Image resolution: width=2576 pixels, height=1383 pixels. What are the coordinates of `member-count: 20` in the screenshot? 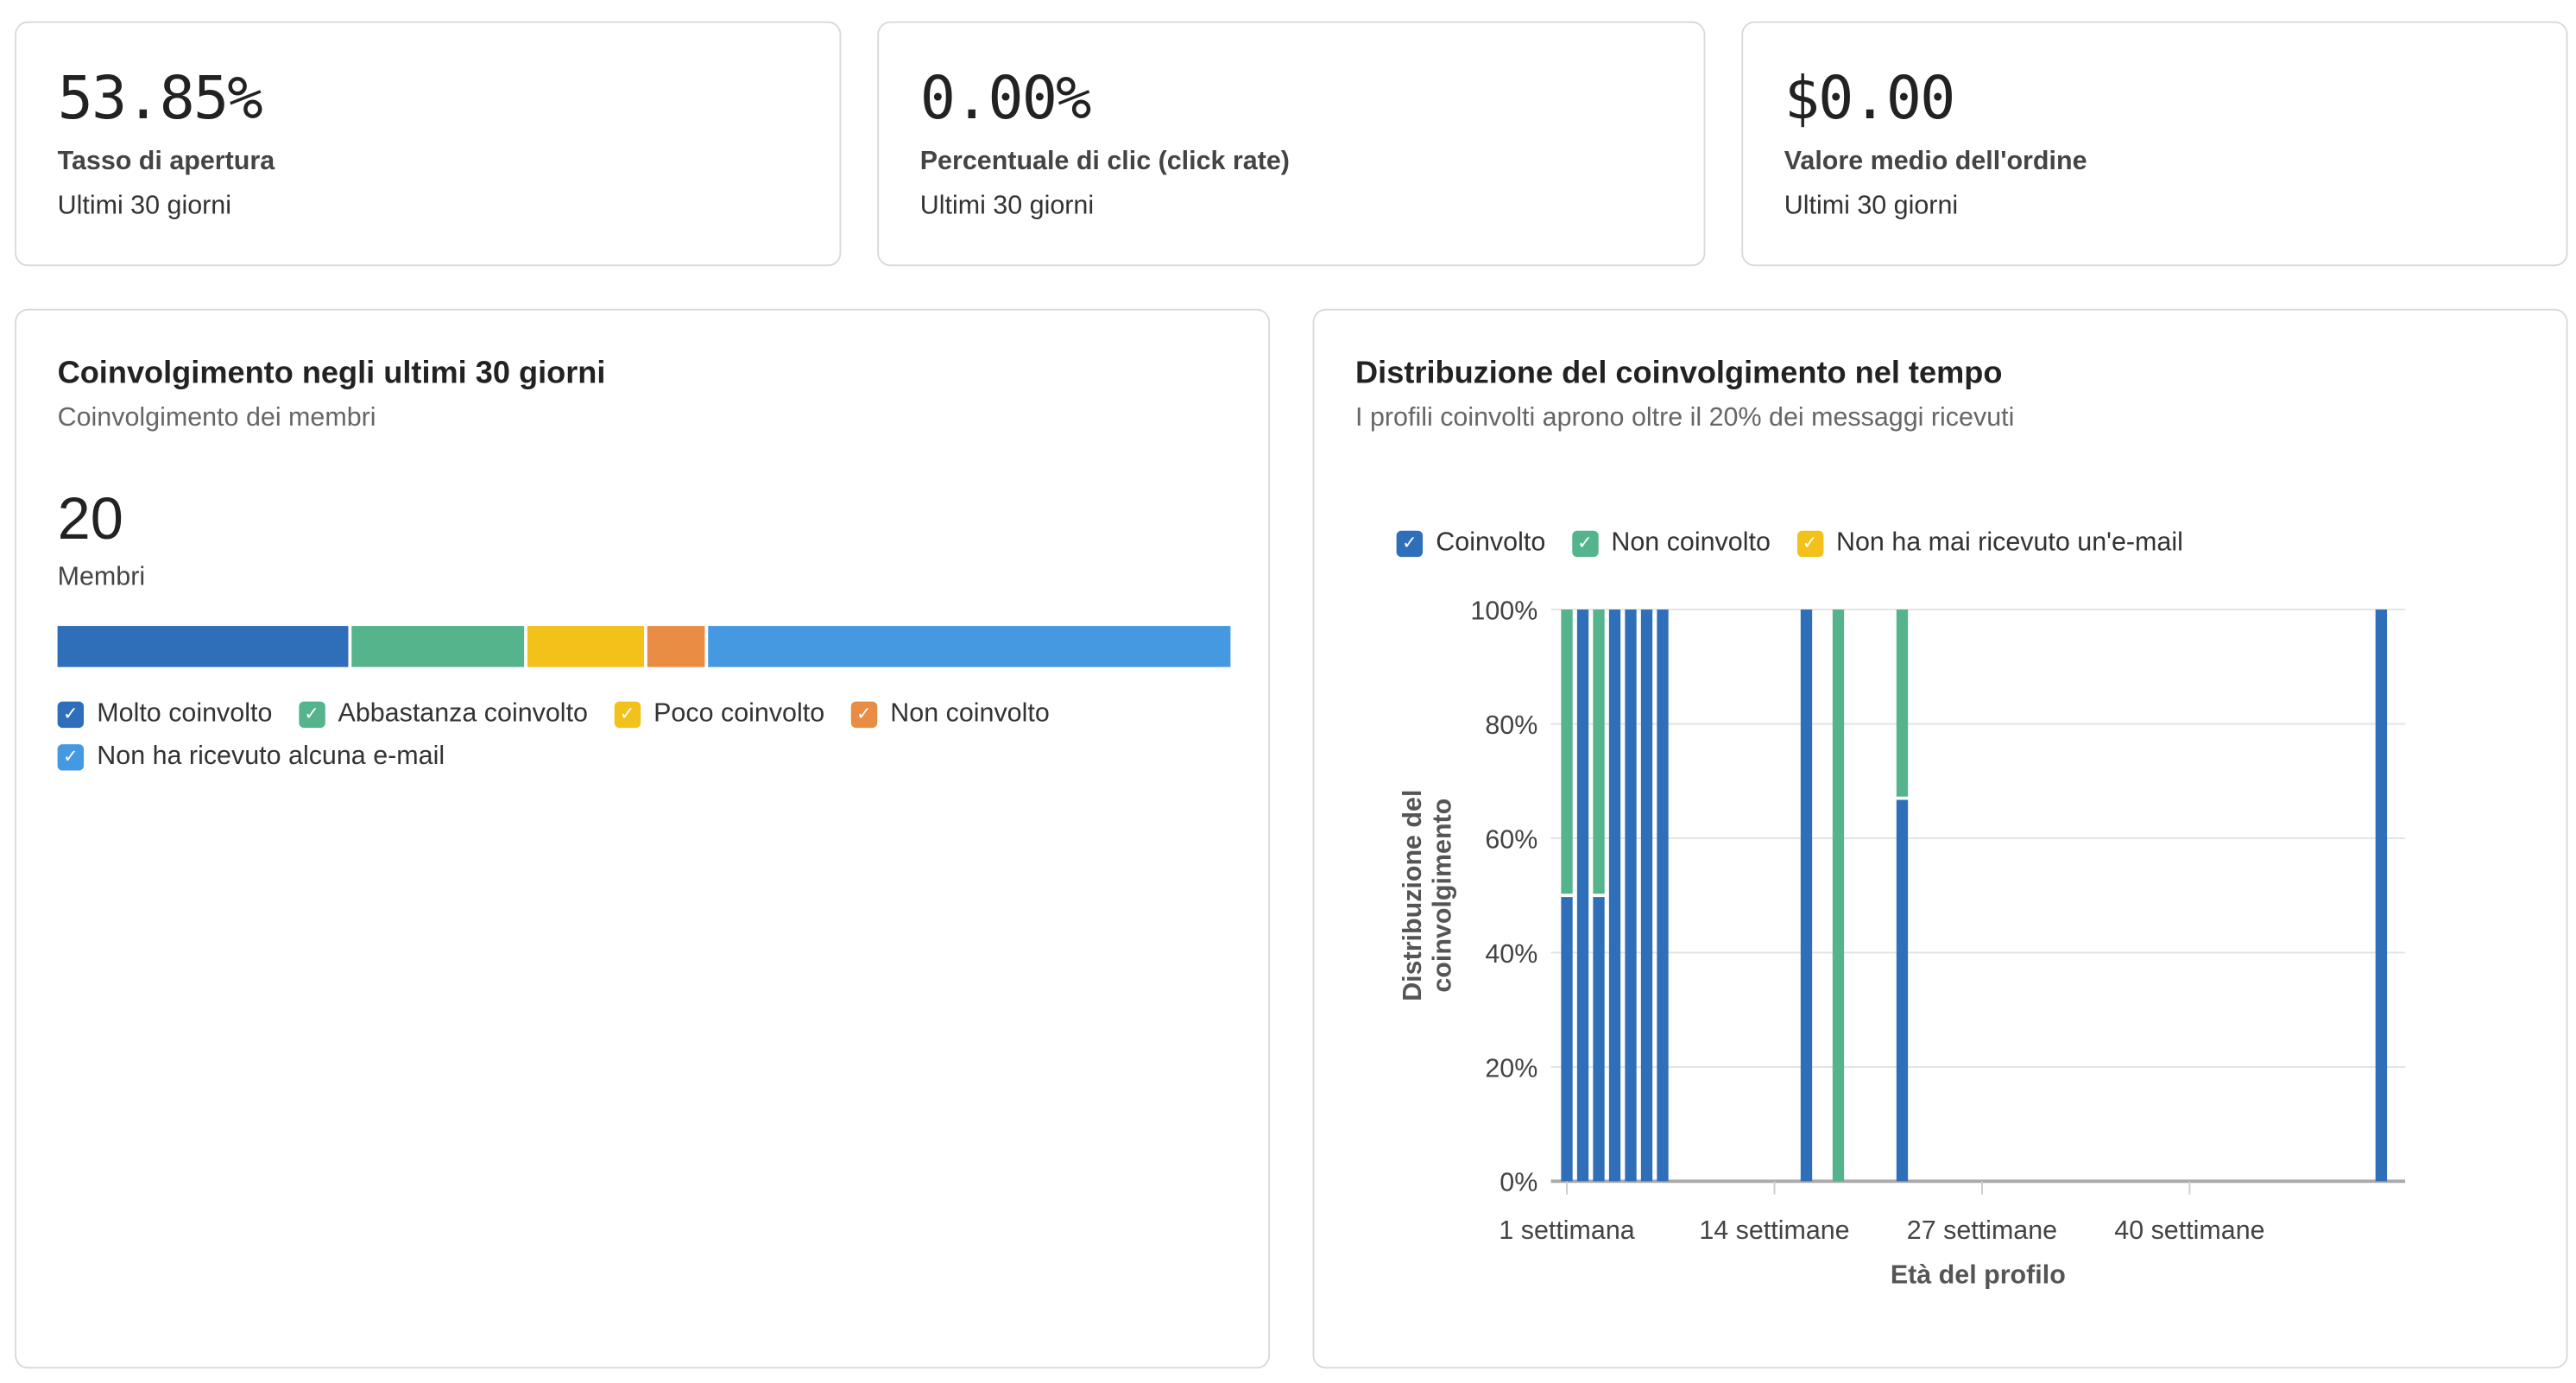 It's located at (90, 518).